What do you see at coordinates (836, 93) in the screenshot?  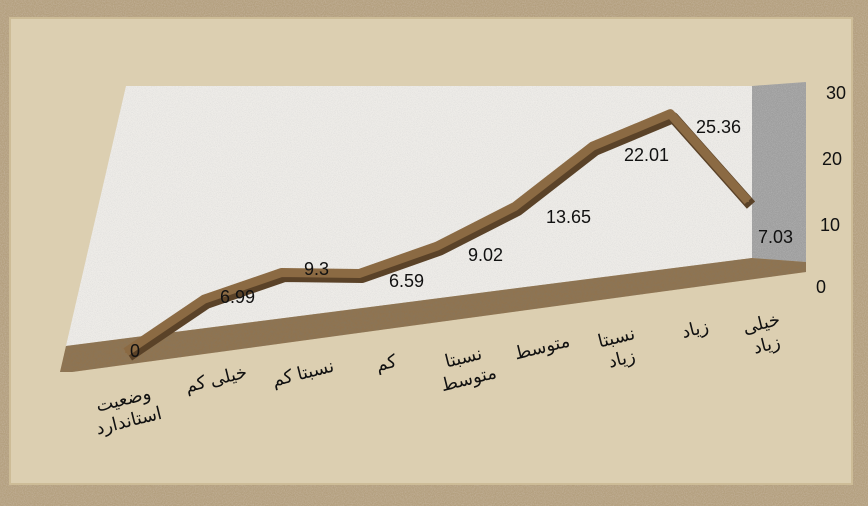 I see `y-tick-30: 30` at bounding box center [836, 93].